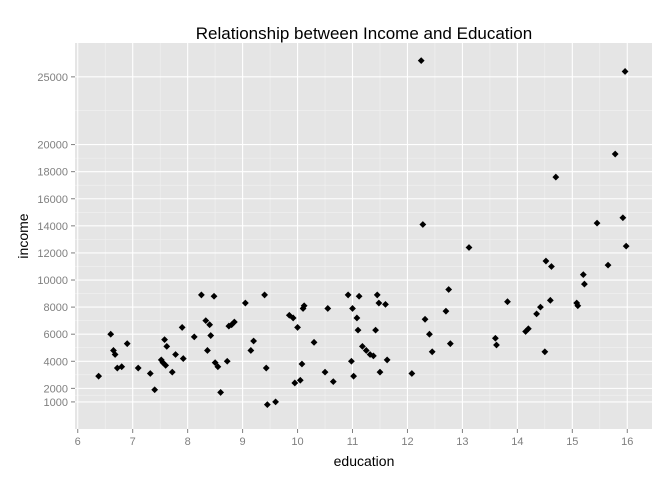  Describe the element at coordinates (52, 227) in the screenshot. I see `y-tick-label: 14000` at that location.